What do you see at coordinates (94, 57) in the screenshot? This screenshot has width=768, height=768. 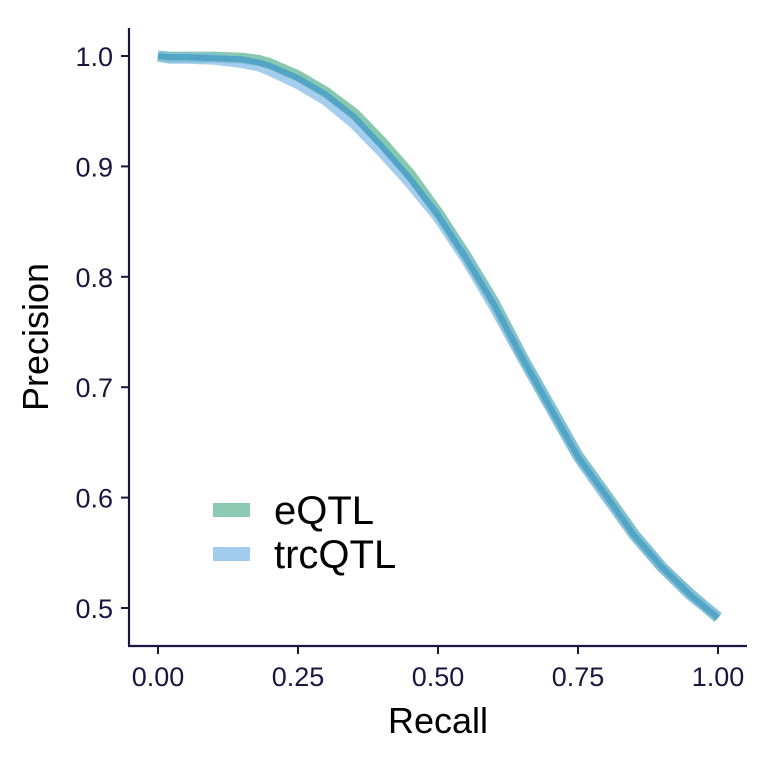 I see `y-tick-label: 1.0` at bounding box center [94, 57].